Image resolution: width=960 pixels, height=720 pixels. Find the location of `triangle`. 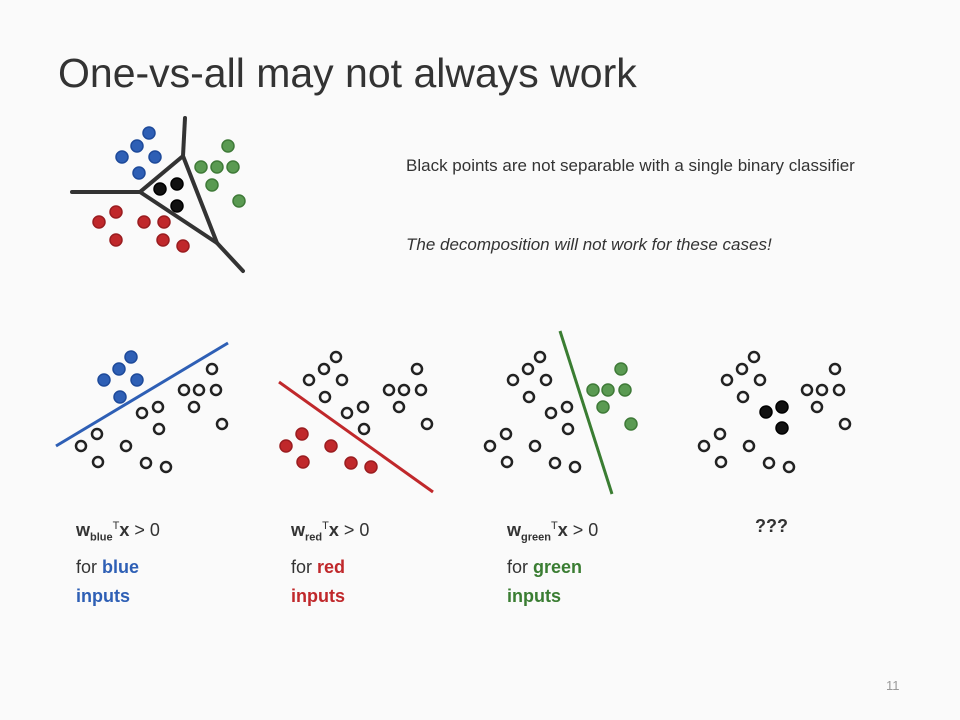

triangle is located at coordinates (179, 200).